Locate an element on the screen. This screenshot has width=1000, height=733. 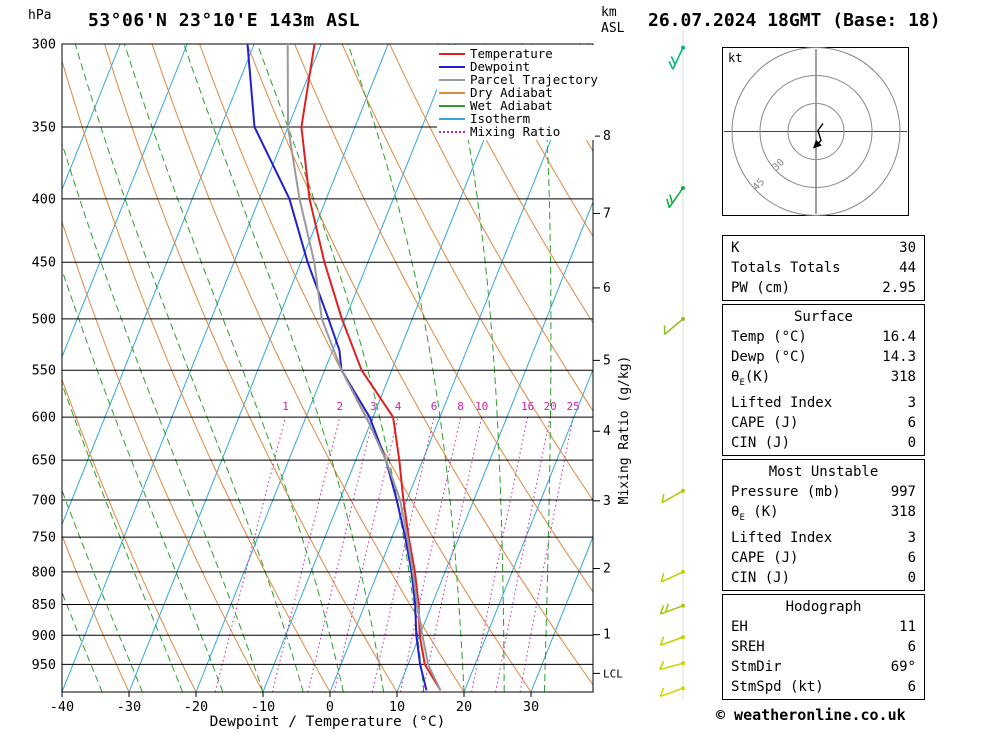
legend-item: Isotherm is located at coordinates (517, 118).